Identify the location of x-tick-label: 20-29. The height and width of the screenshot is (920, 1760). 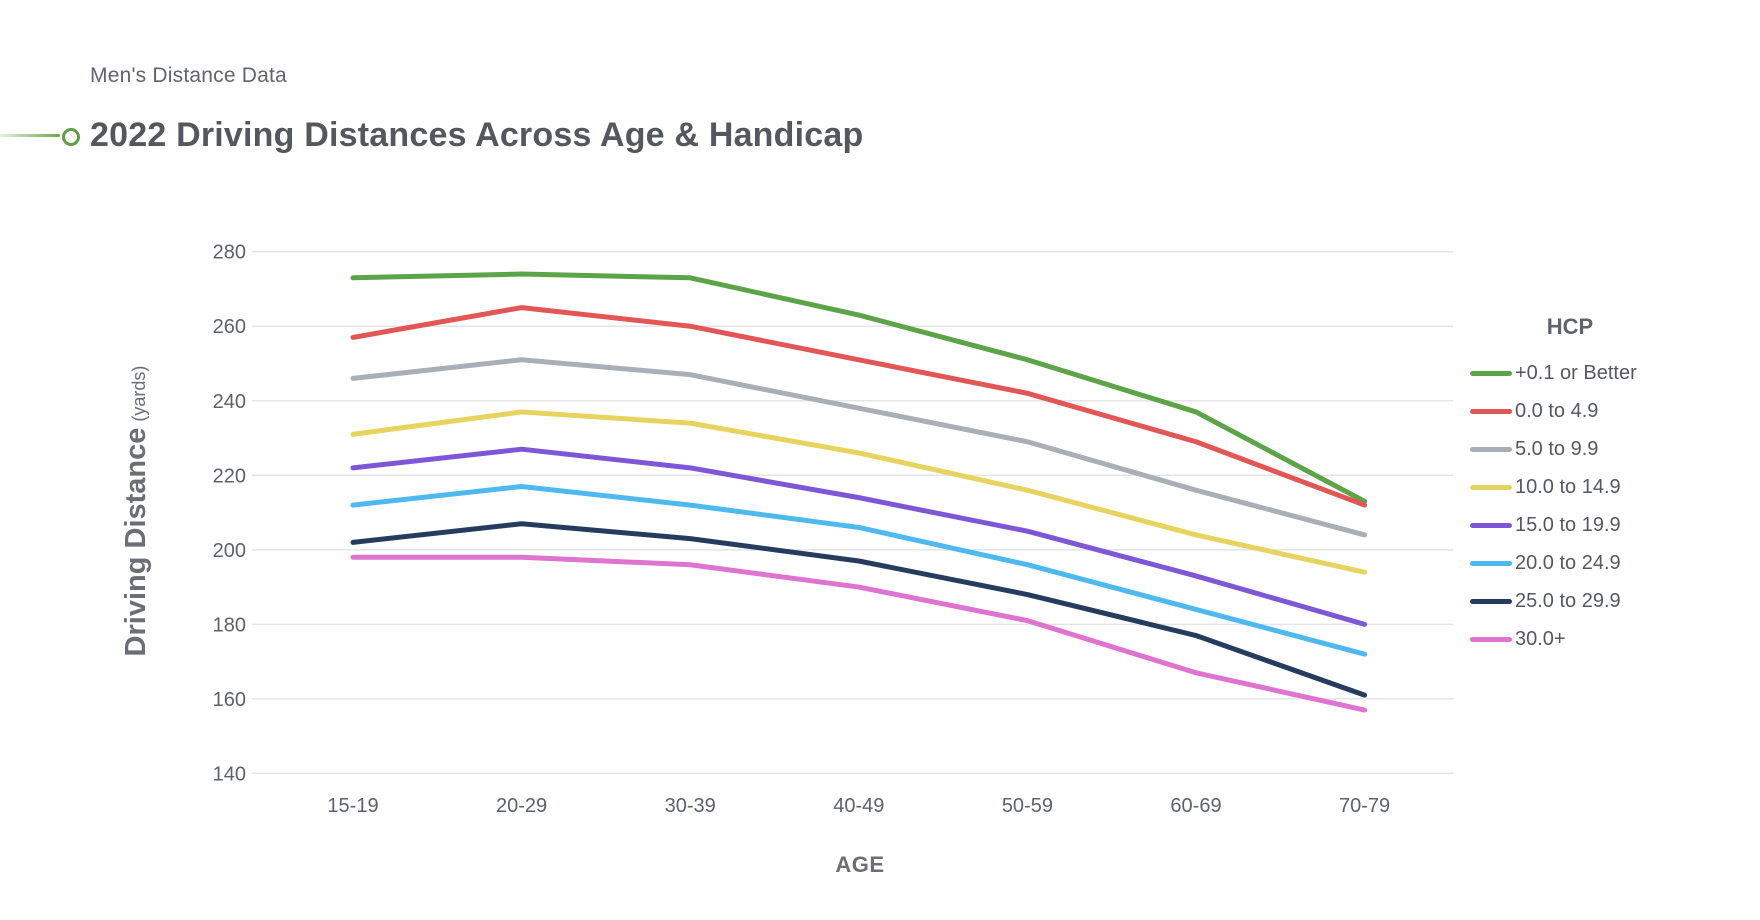
(521, 806).